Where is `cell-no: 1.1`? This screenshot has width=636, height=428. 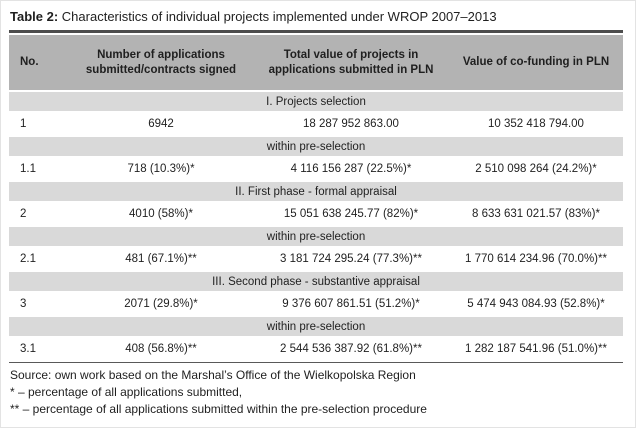
cell-no: 1.1 is located at coordinates (39, 169).